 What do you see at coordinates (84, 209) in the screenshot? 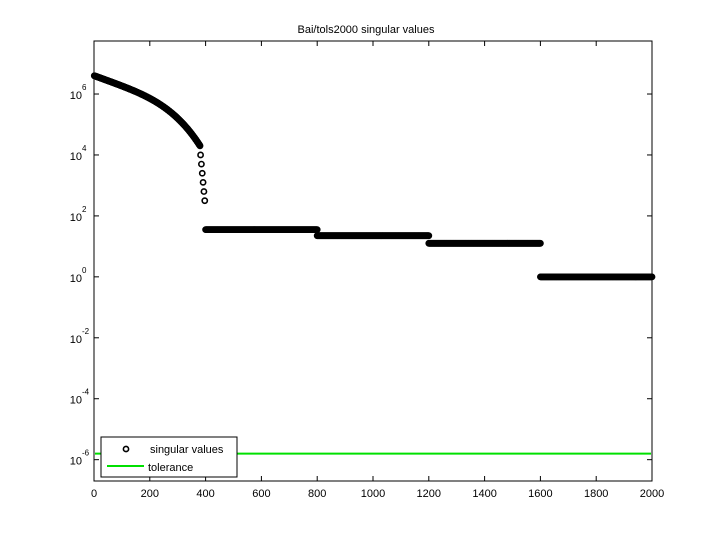
I see `y-tick-exponent: 2` at bounding box center [84, 209].